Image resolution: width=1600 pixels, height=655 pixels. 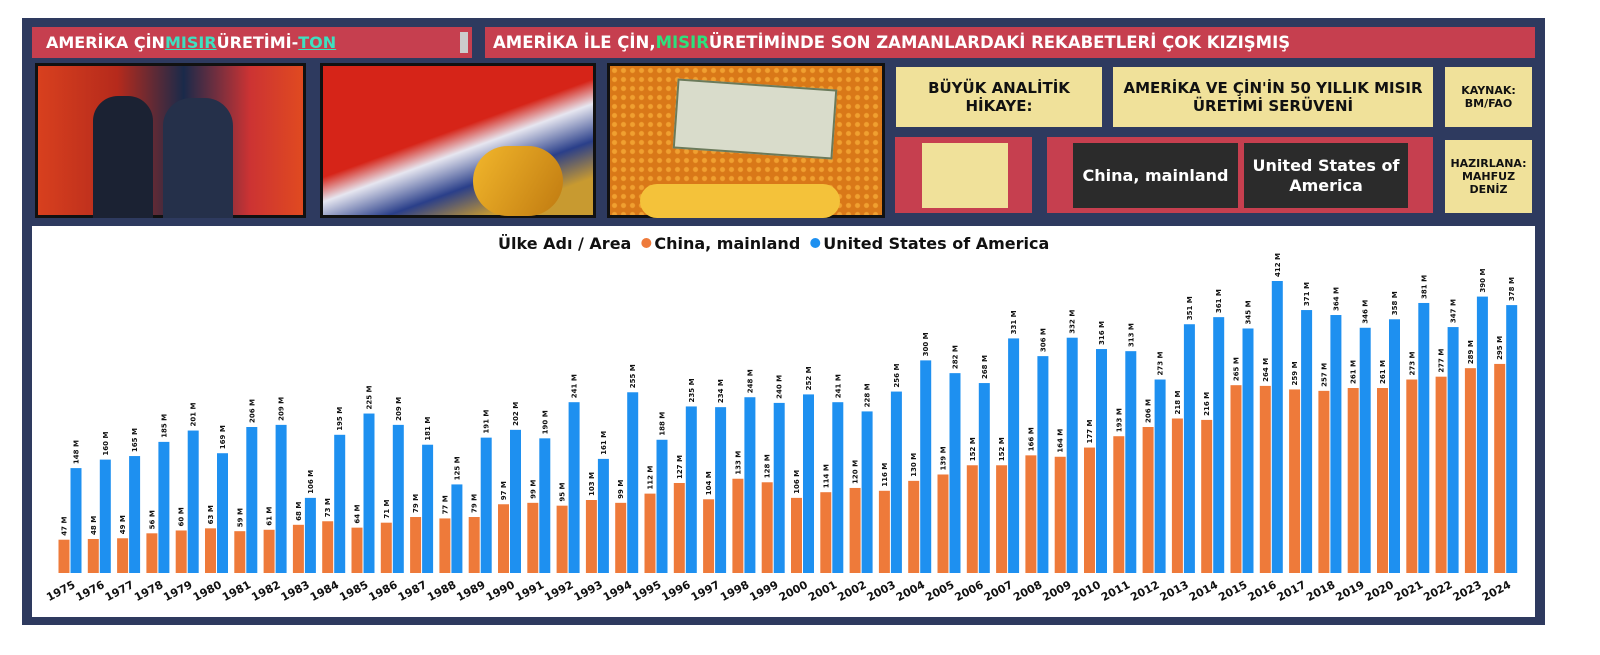 What do you see at coordinates (965, 175) in the screenshot?
I see `slicer-box` at bounding box center [965, 175].